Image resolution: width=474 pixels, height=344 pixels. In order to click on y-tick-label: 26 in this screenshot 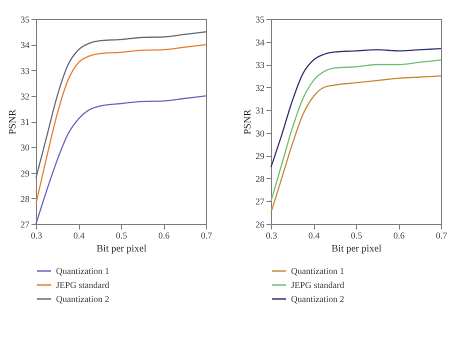, I will do `click(260, 225)`.